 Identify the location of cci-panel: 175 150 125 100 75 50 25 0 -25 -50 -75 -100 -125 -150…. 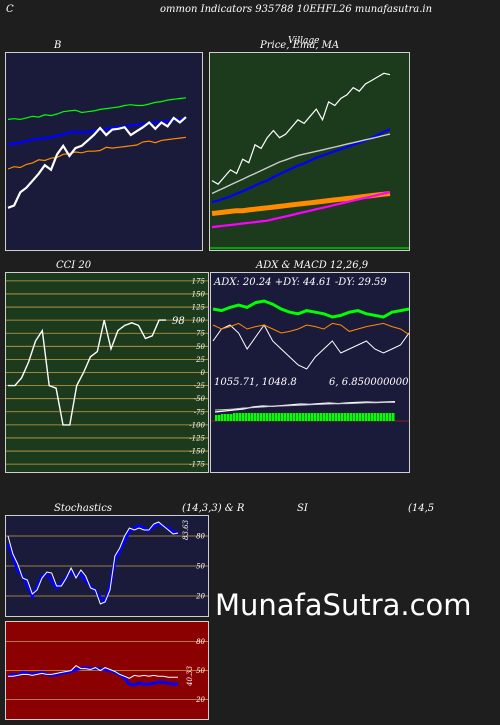
(107, 372).